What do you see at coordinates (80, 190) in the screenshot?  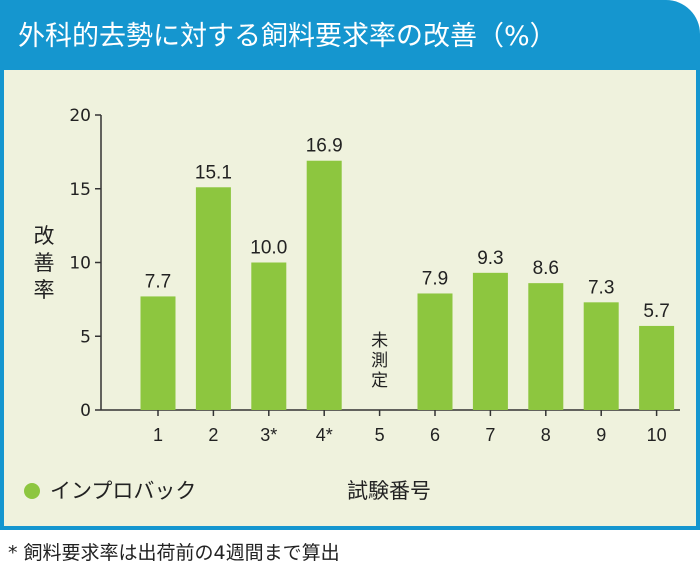 I see `y-tick-label: 15` at bounding box center [80, 190].